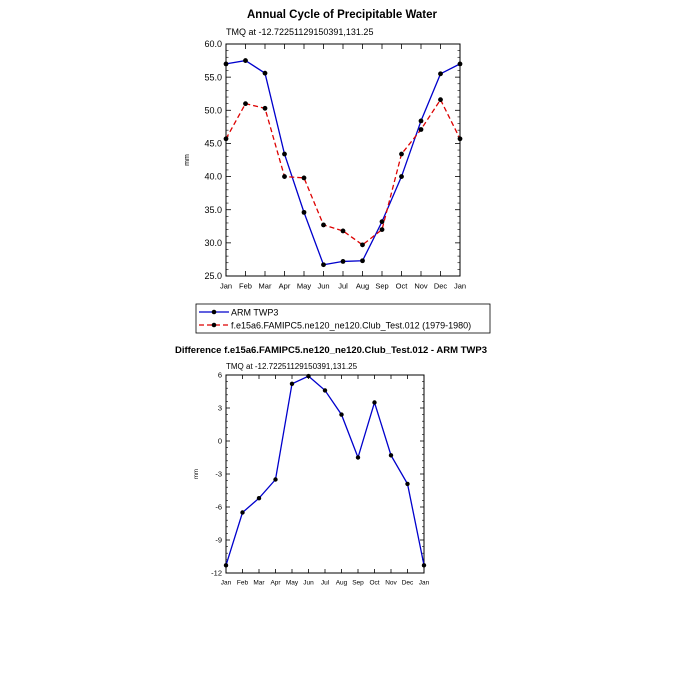  I want to click on chart1-xtick-label: May, so click(304, 286).